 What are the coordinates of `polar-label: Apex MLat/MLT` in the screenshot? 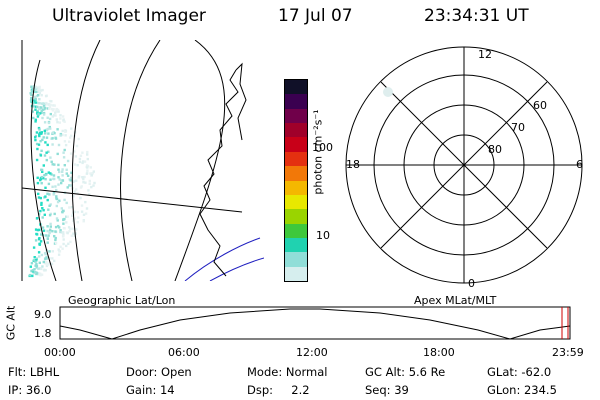 It's located at (455, 300).